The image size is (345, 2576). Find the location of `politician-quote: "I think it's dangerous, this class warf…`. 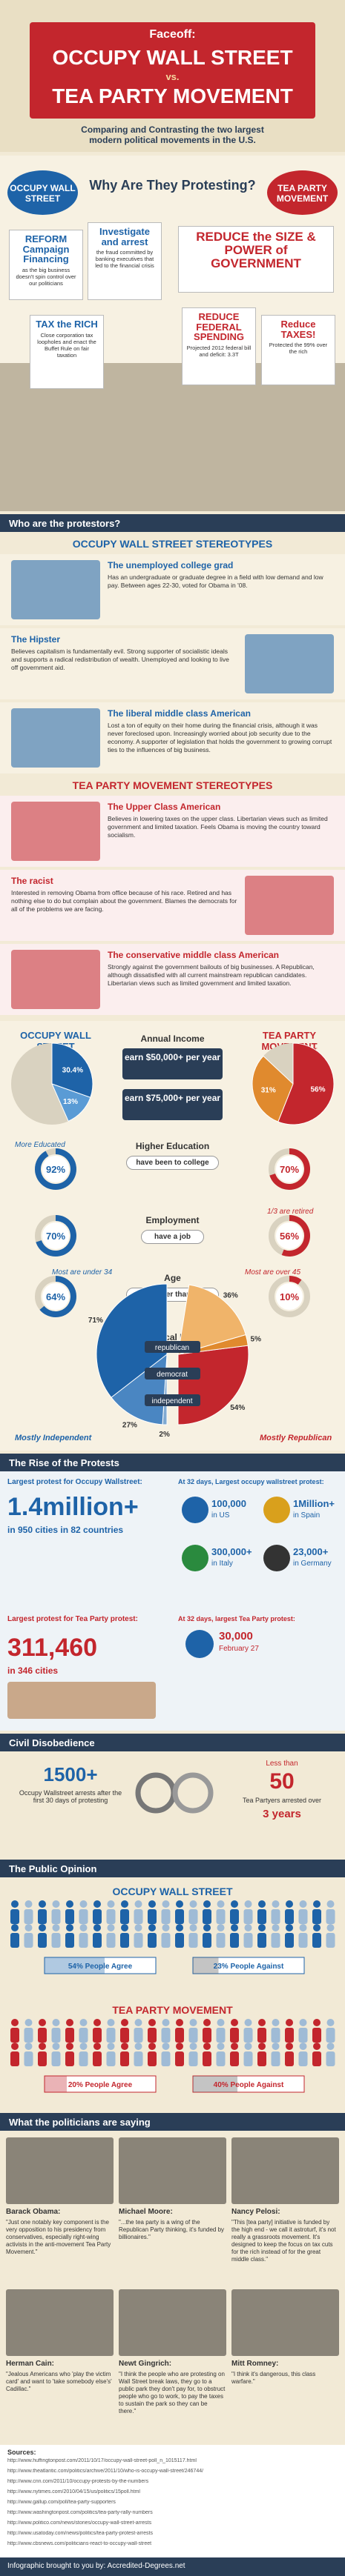

politician-quote: "I think it's dangerous, this class warf… is located at coordinates (273, 2378).